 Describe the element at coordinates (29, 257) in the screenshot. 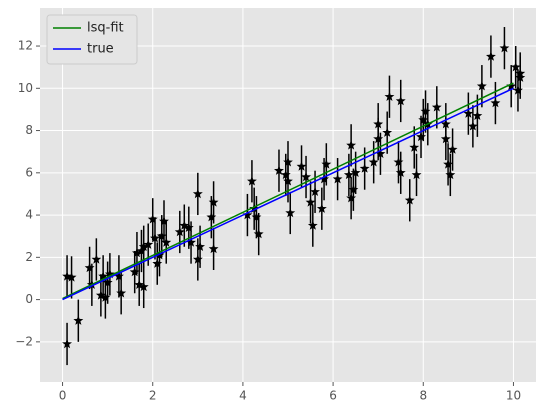

I see `y-tick-label: 2` at that location.